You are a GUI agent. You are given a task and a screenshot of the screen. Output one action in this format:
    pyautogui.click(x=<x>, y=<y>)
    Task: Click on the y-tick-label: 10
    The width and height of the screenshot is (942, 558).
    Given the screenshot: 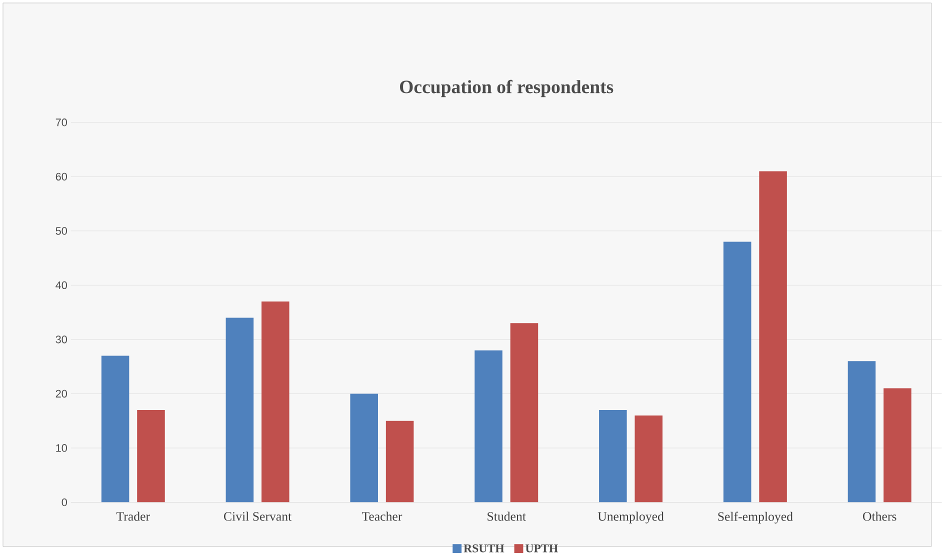 What is the action you would take?
    pyautogui.click(x=61, y=448)
    